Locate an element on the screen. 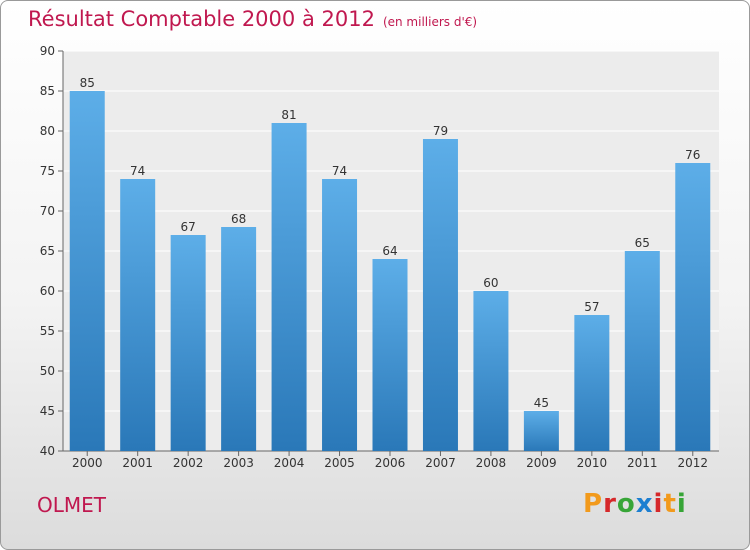  data-label: 81 is located at coordinates (288, 115).